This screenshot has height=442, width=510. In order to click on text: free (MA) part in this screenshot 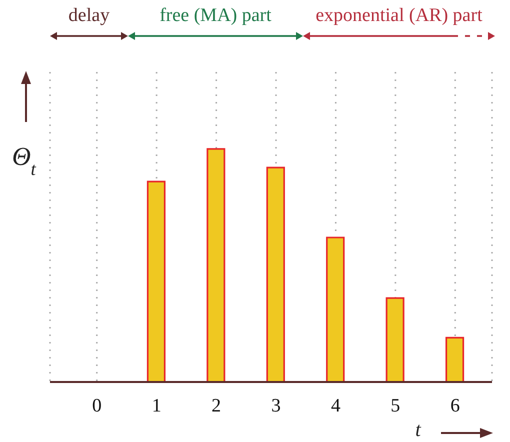, I will do `click(216, 15)`.